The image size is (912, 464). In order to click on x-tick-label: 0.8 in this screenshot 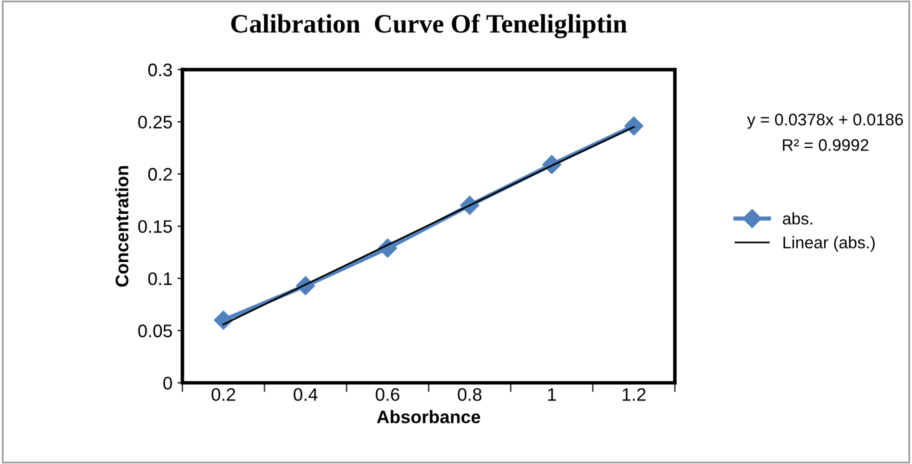, I will do `click(470, 394)`.